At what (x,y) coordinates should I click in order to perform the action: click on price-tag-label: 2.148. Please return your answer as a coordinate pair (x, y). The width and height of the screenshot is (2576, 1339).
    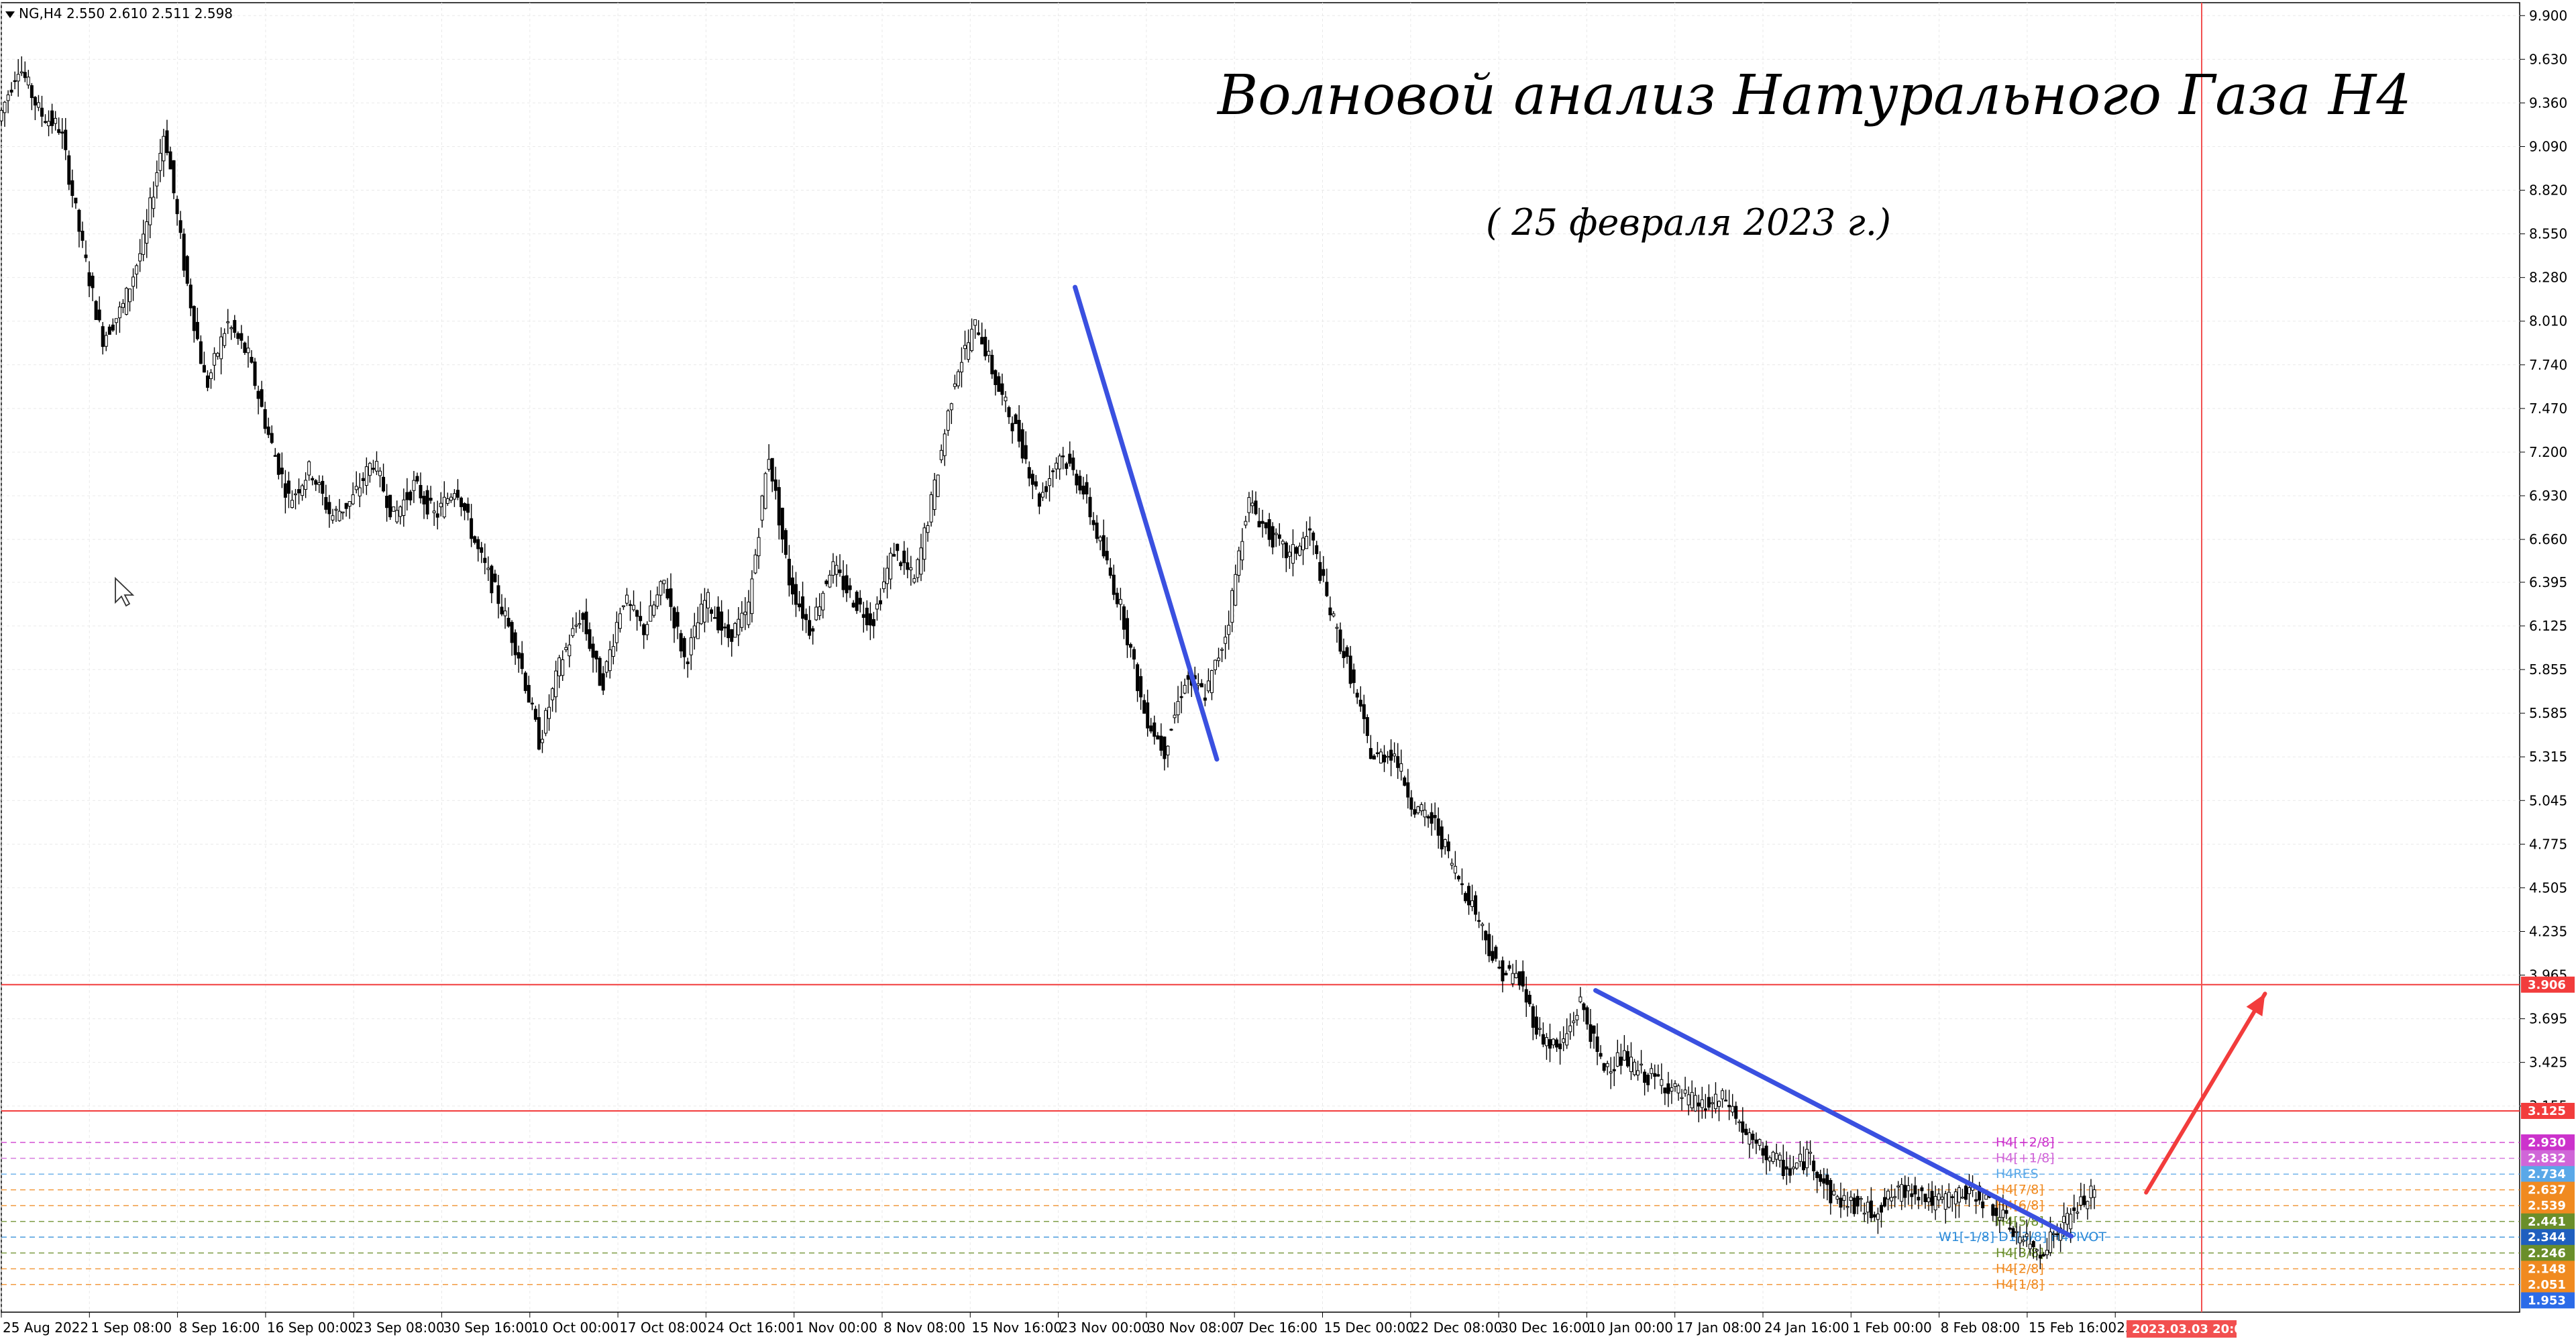
    Looking at the image, I should click on (2547, 1269).